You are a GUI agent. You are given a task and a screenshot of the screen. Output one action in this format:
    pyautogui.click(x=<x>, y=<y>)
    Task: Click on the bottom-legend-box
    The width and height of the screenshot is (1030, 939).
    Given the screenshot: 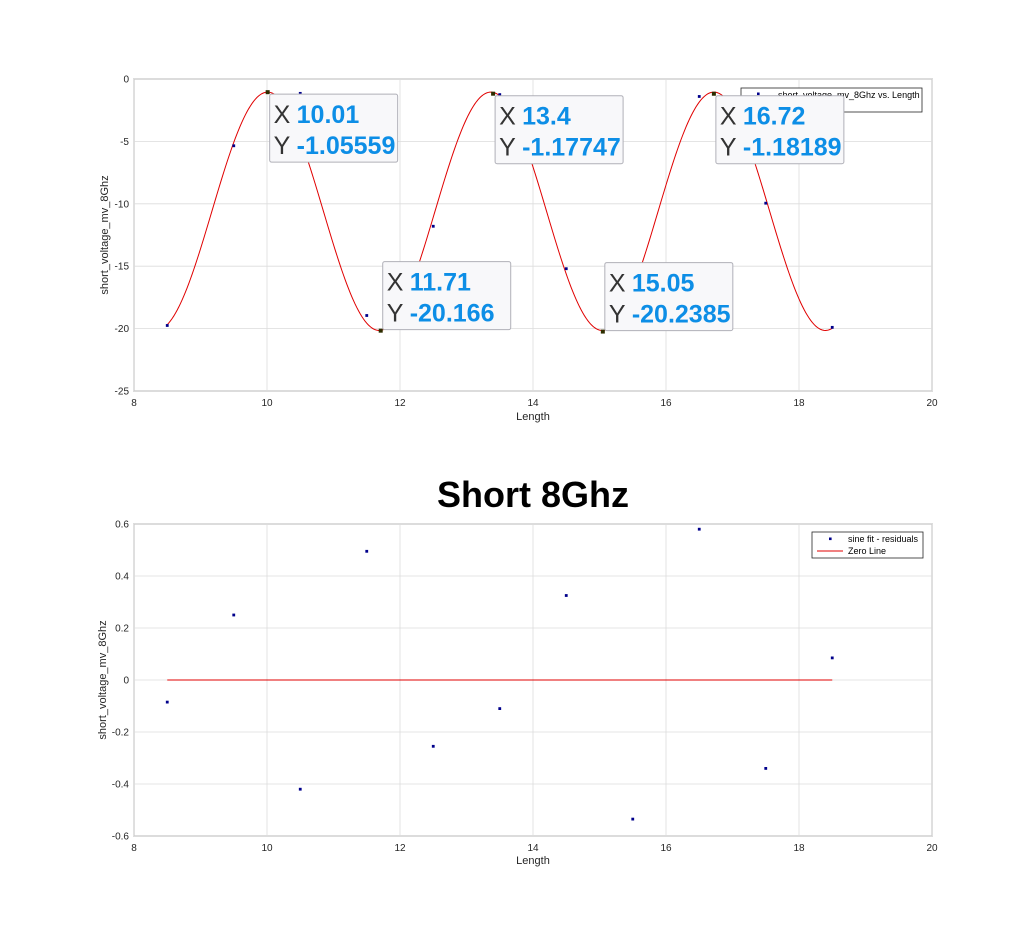 What is the action you would take?
    pyautogui.click(x=867, y=545)
    